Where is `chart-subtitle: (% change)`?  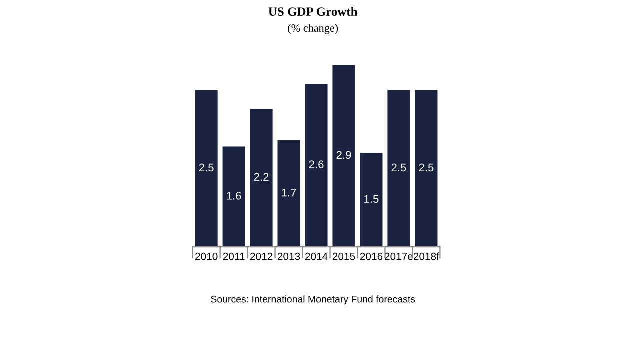
chart-subtitle: (% change) is located at coordinates (313, 29).